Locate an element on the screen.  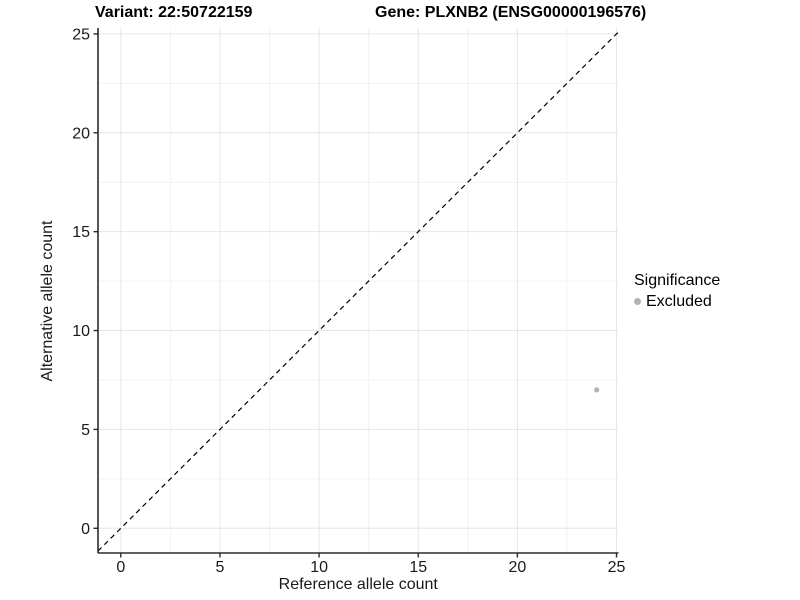
x-tick-label: 20 is located at coordinates (517, 567).